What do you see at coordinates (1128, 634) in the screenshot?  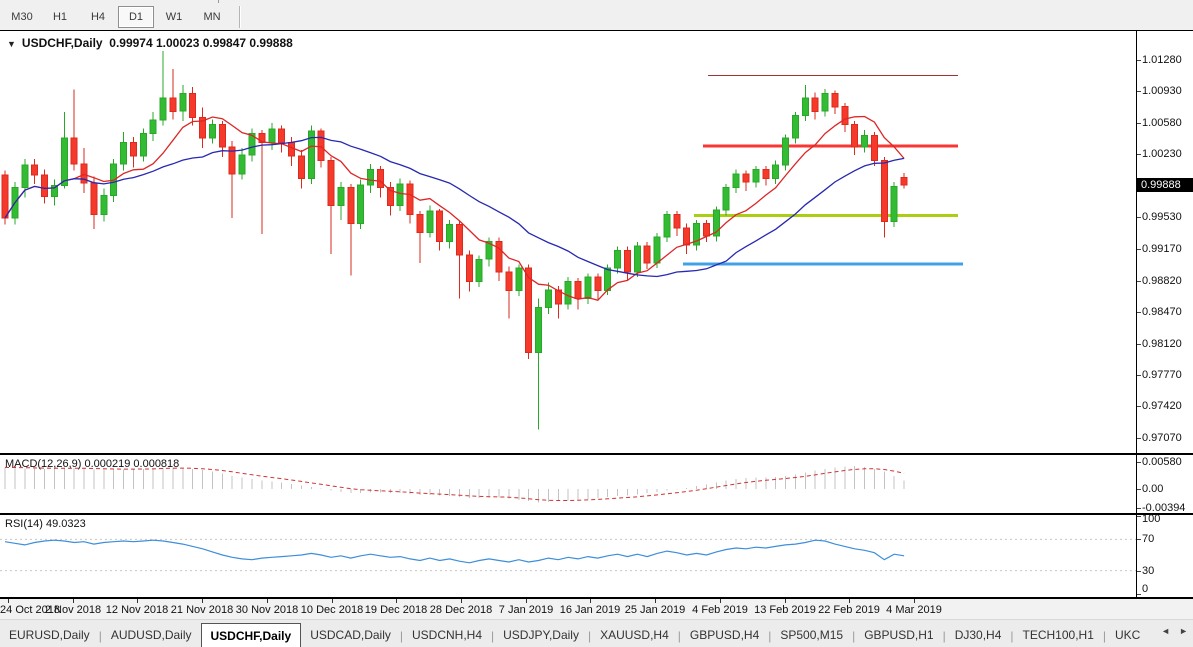 I see `chart-tab-ukc: UKC` at bounding box center [1128, 634].